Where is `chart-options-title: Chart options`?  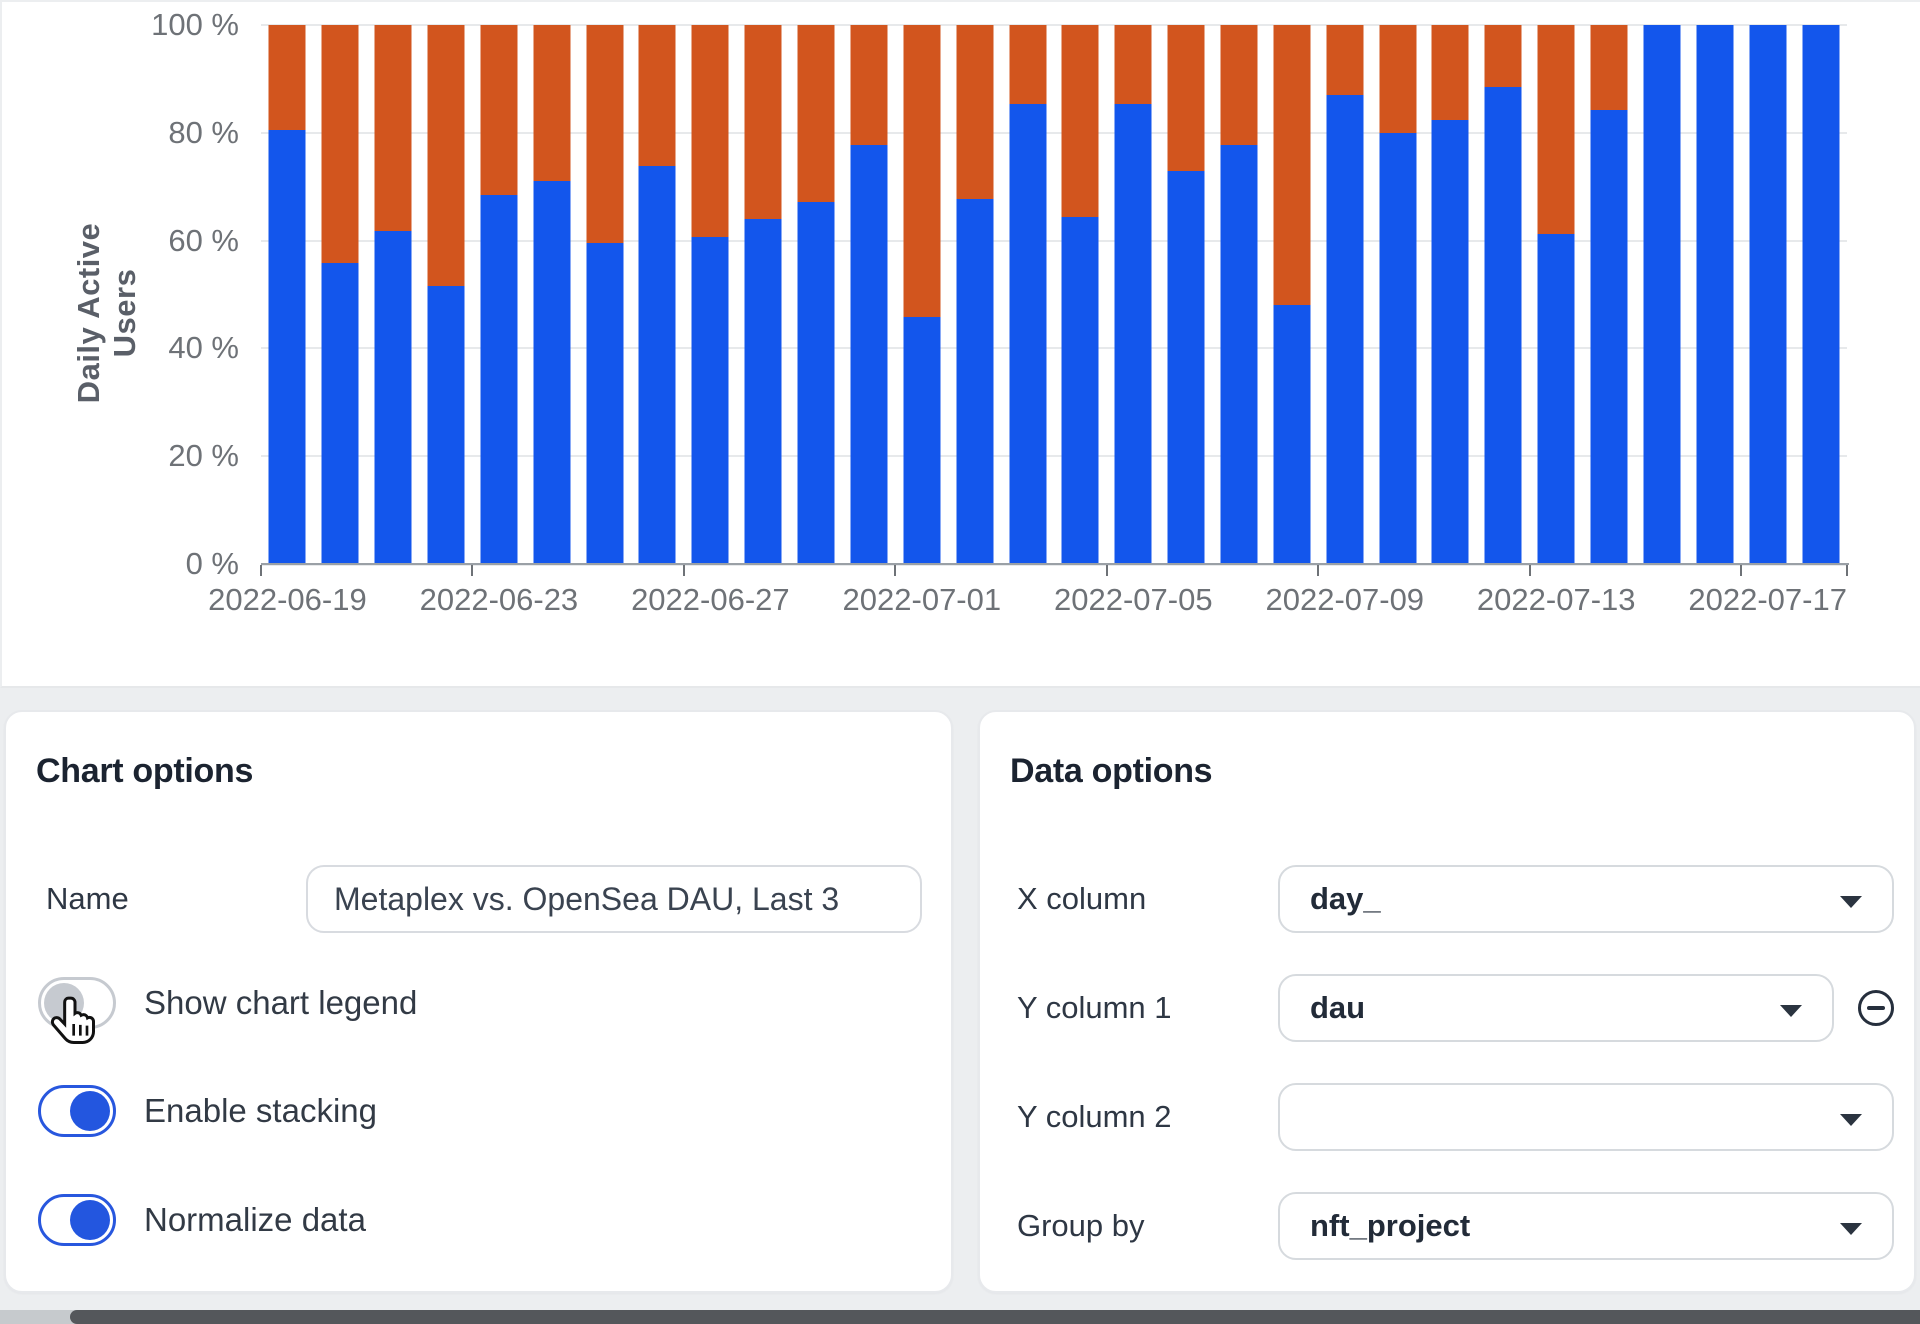 chart-options-title: Chart options is located at coordinates (145, 771).